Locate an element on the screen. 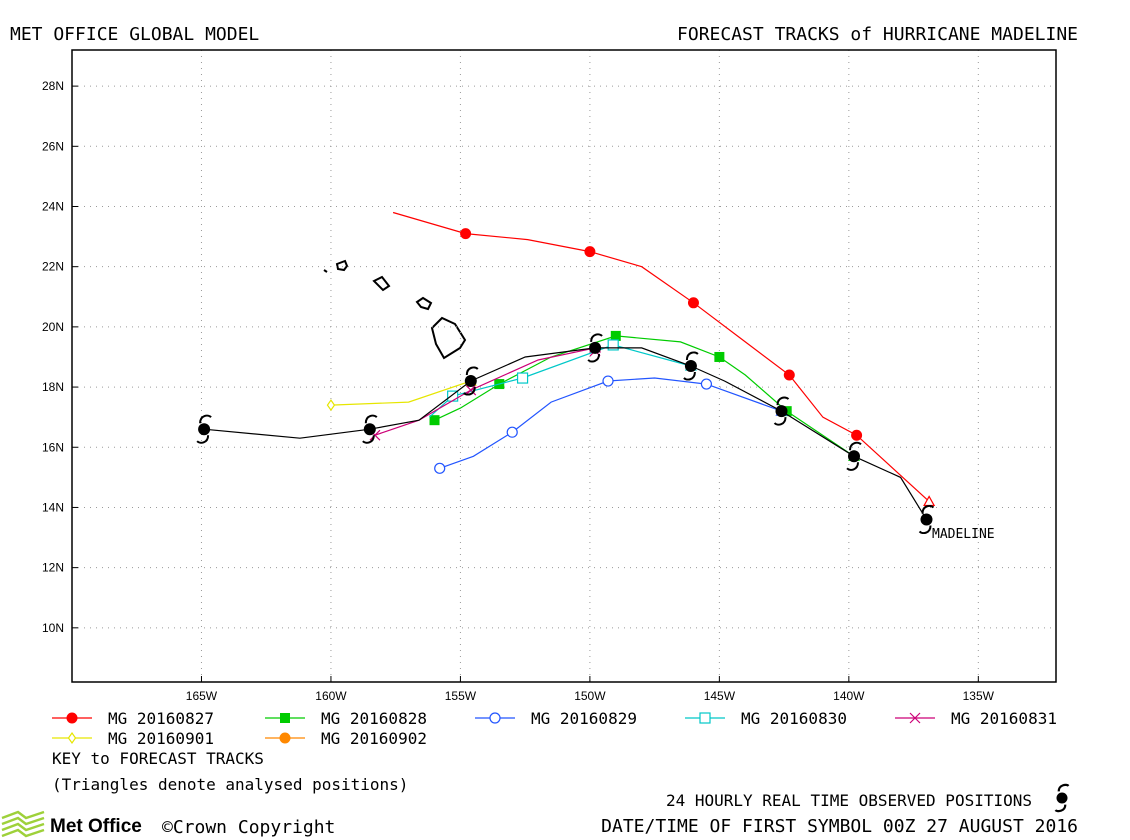 The height and width of the screenshot is (840, 1130). island-hawaii is located at coordinates (448, 338).